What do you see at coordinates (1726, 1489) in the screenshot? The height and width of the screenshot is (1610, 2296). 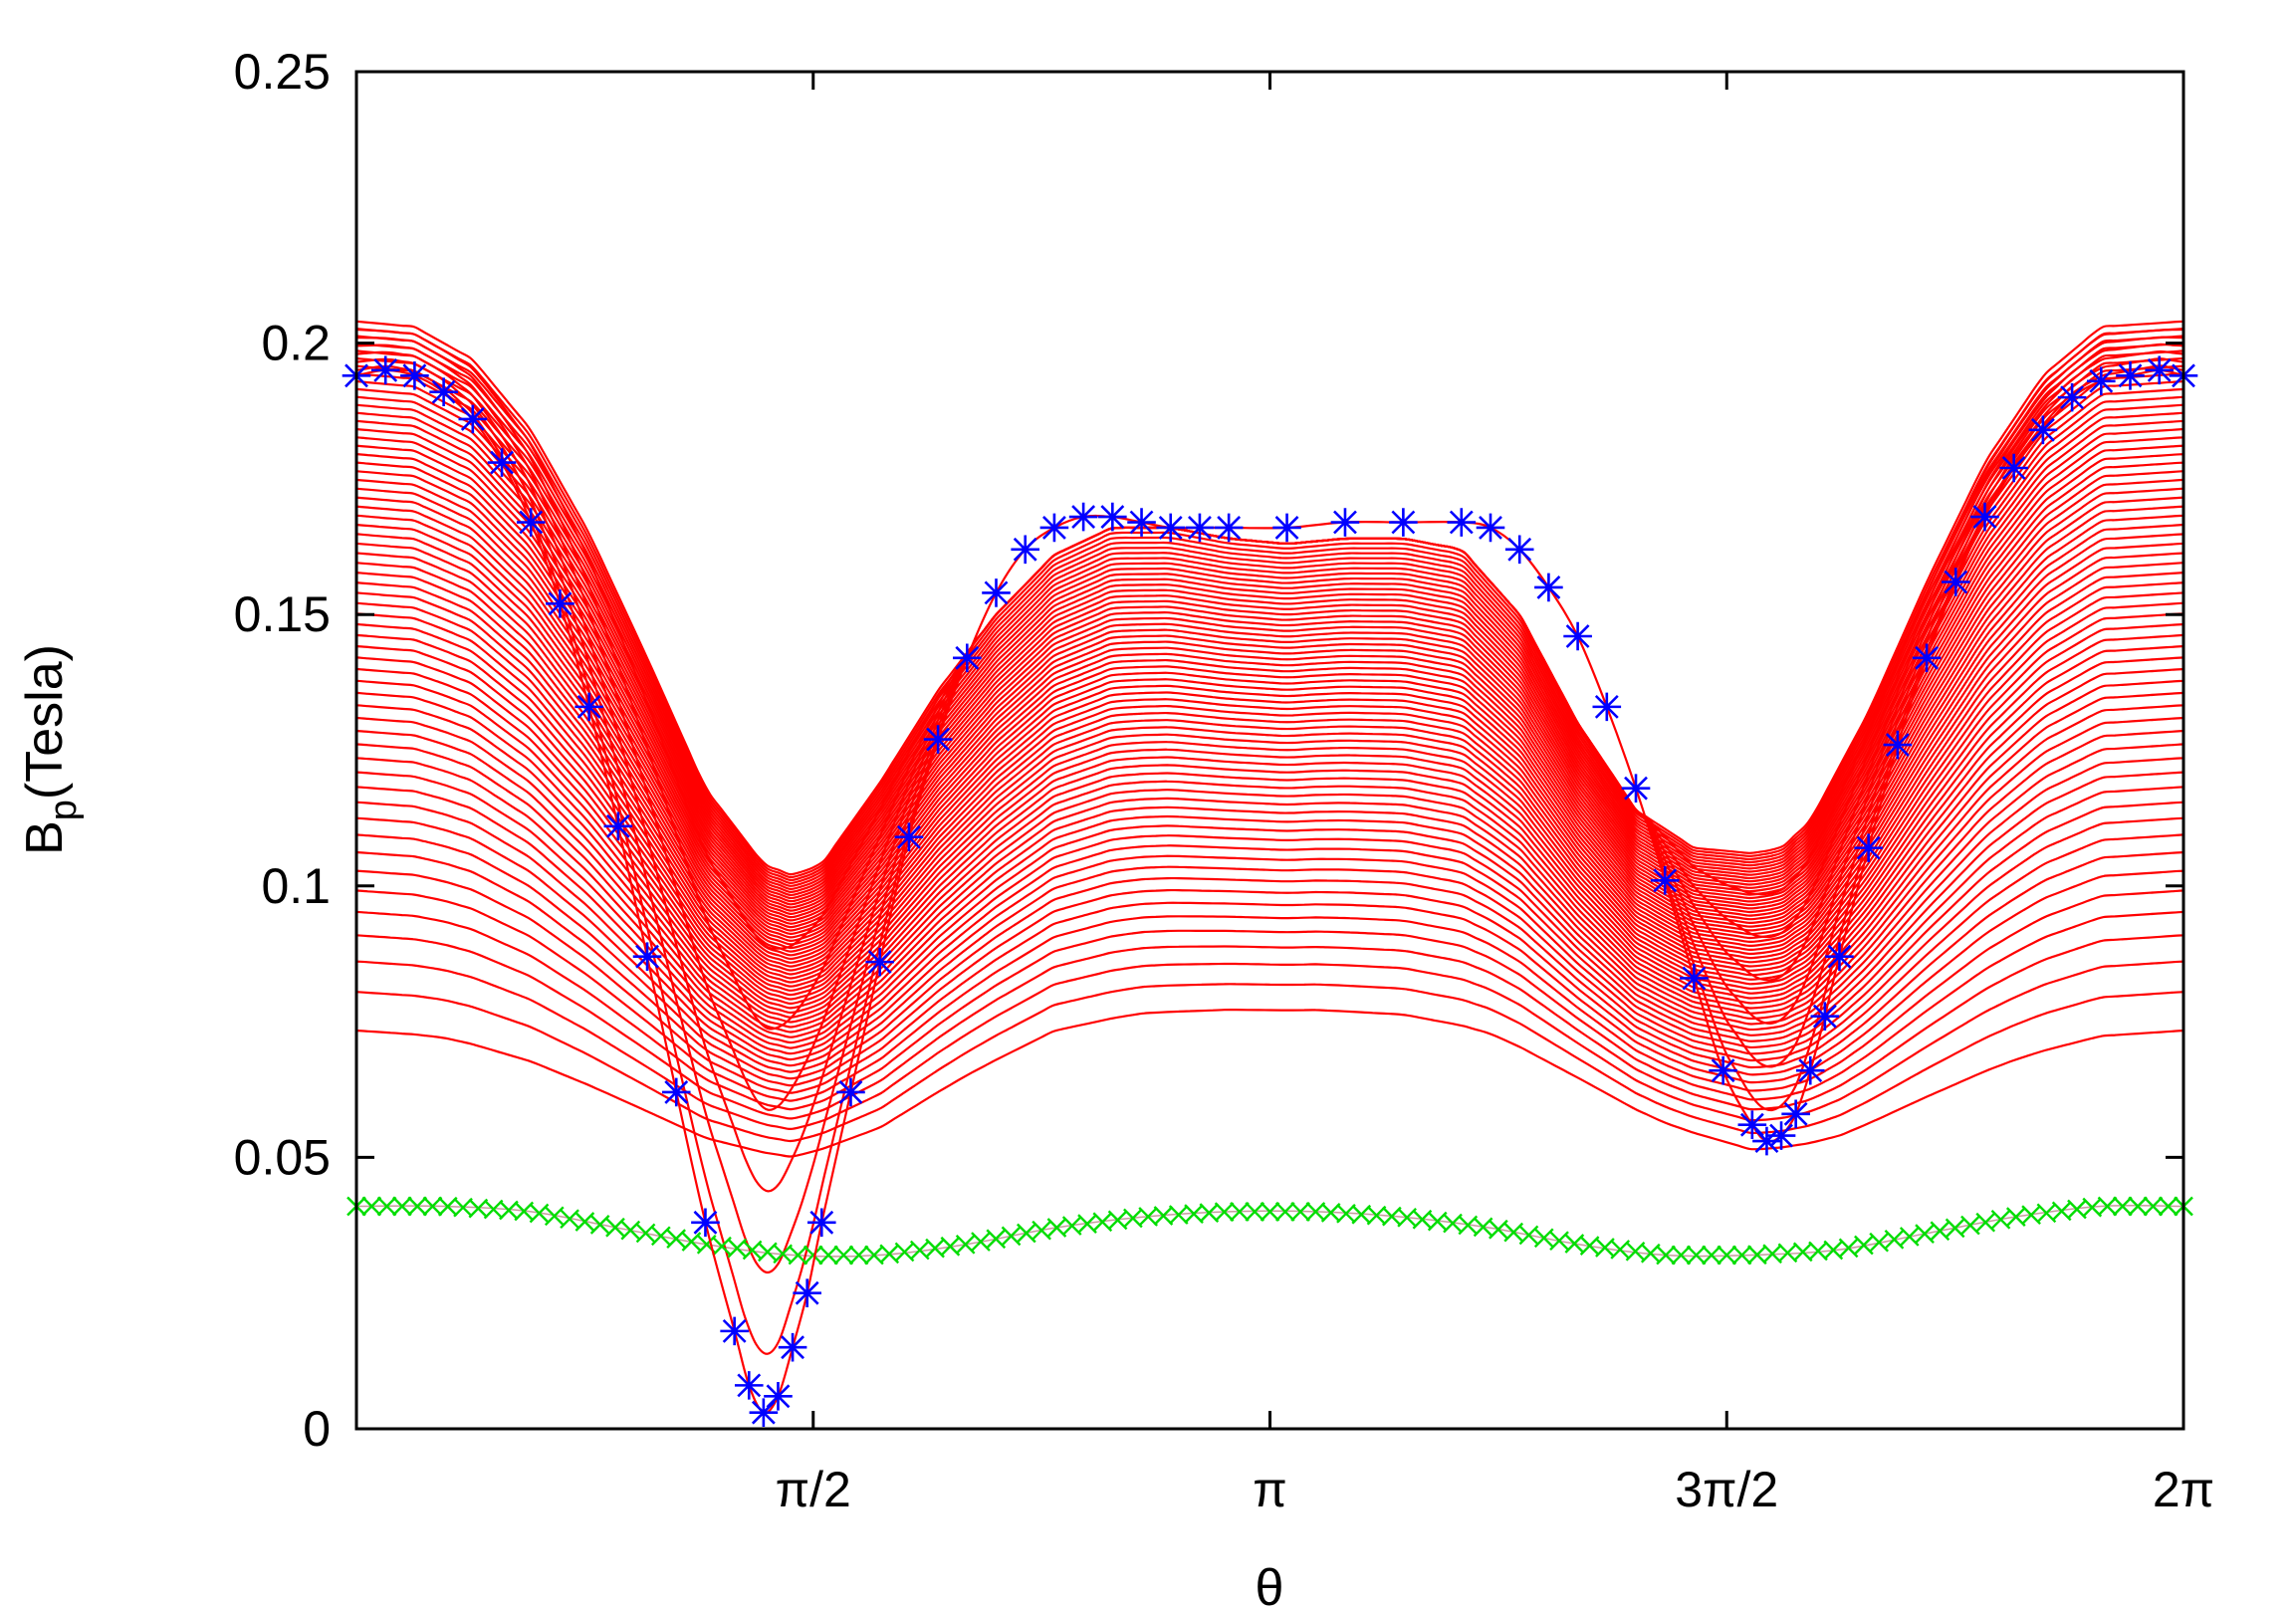 I see `x-tick-label: 3π/2` at bounding box center [1726, 1489].